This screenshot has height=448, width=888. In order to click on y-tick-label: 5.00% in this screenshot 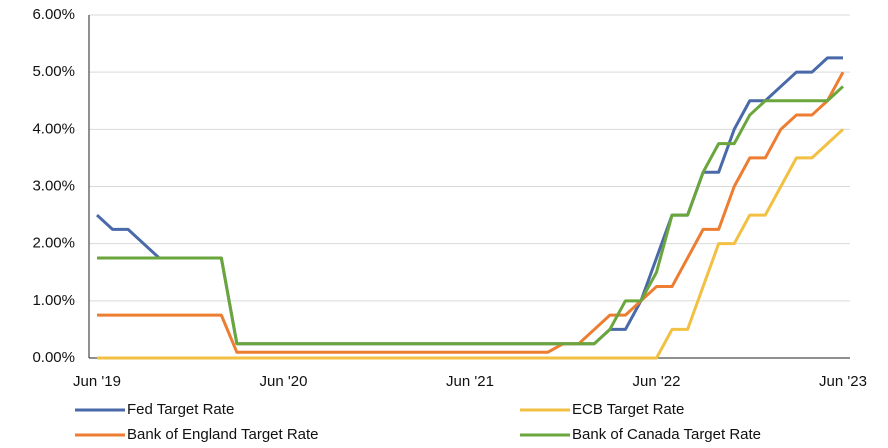, I will do `click(53, 71)`.